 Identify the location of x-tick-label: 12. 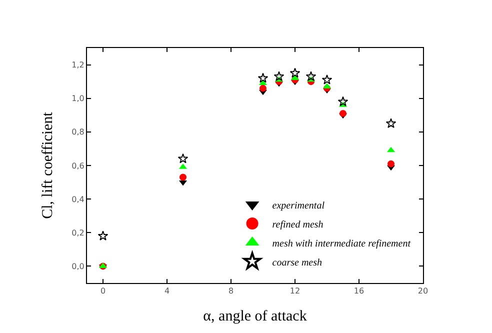
(295, 291).